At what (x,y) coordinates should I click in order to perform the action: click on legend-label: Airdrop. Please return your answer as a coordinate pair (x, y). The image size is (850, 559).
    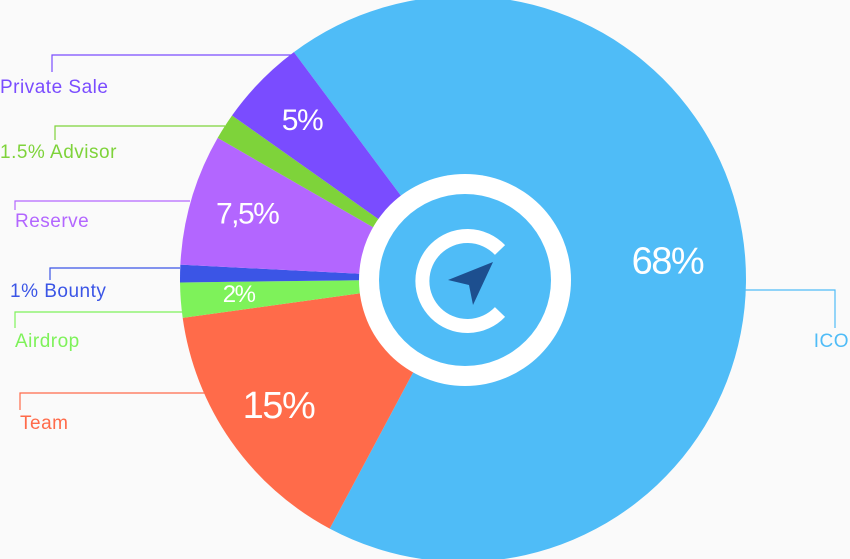
    Looking at the image, I should click on (47, 341).